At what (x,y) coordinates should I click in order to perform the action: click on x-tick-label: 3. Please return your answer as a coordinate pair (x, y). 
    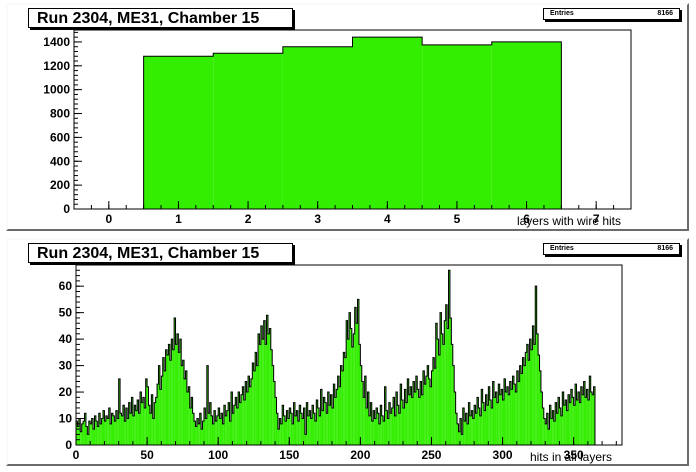
    Looking at the image, I should click on (317, 219).